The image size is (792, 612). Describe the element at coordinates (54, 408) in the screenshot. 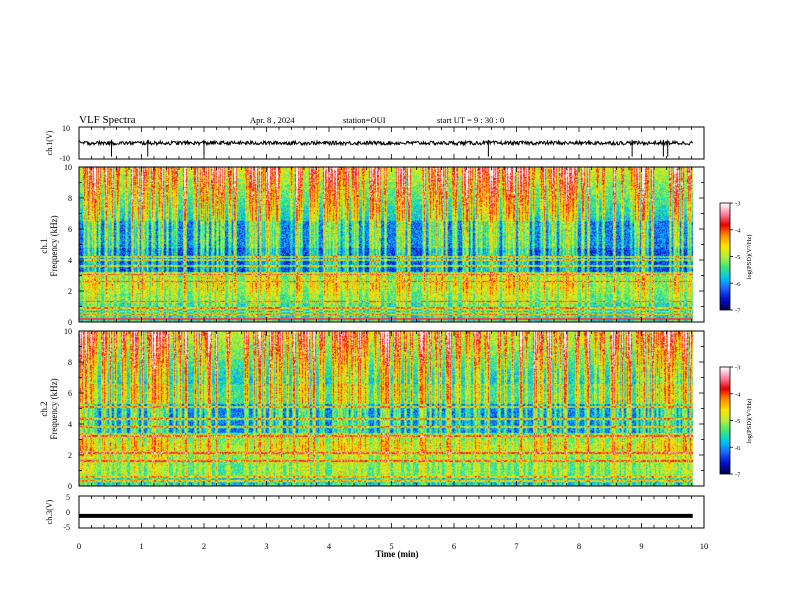

I see `ch2-freq-label: Frequency (kHz)` at that location.